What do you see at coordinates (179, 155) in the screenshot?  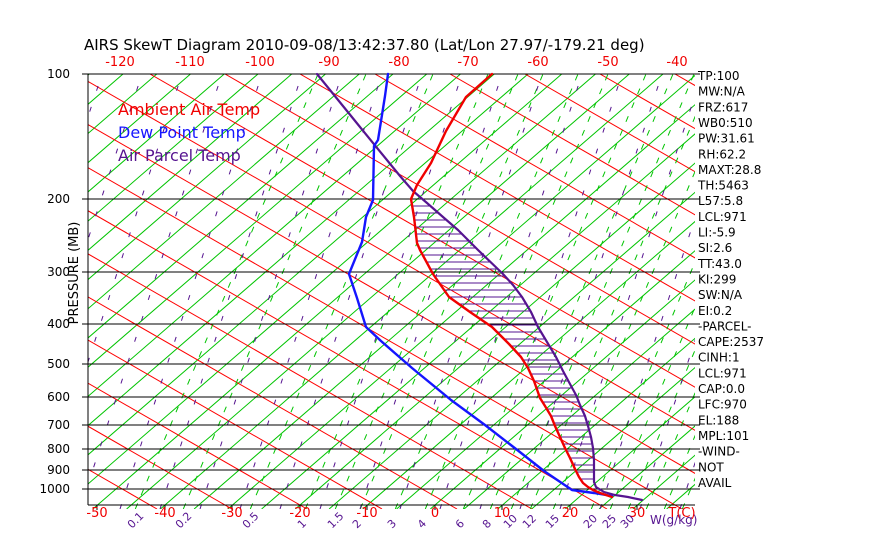 I see `legend-parcel-label: Air Parcel Temp` at bounding box center [179, 155].